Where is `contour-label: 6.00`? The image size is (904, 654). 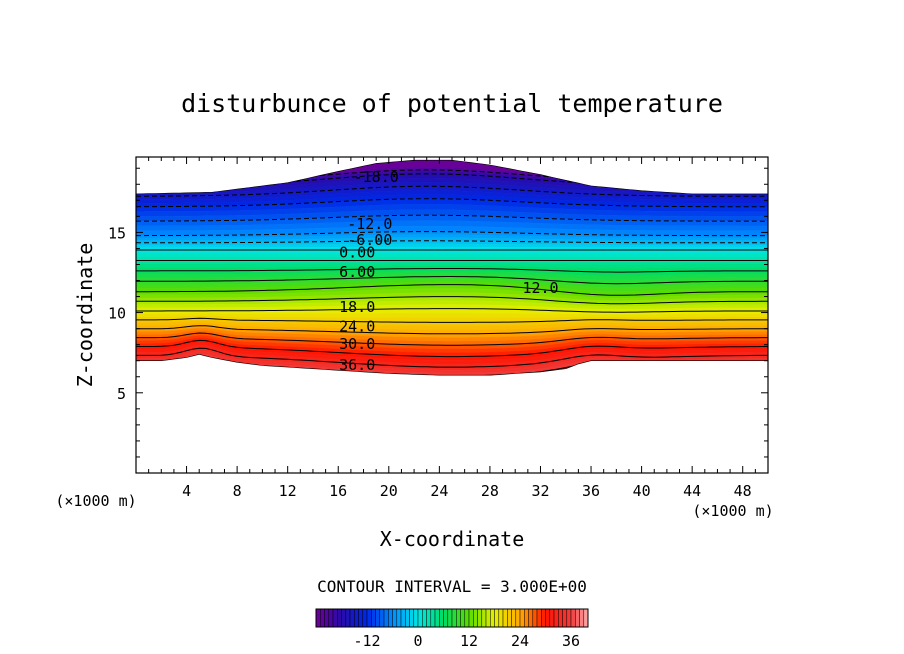
contour-label: 6.00 is located at coordinates (357, 272).